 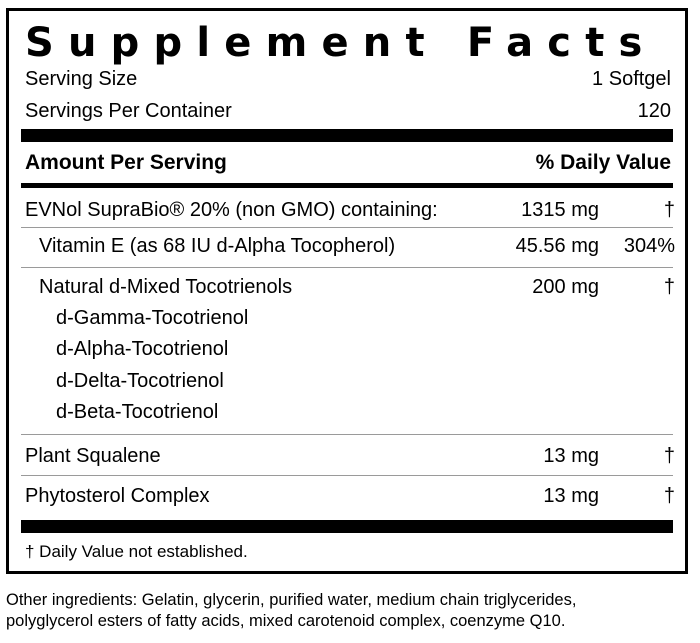 What do you see at coordinates (140, 381) in the screenshot?
I see `sub-ingredient: d-Delta-Tocotrienol` at bounding box center [140, 381].